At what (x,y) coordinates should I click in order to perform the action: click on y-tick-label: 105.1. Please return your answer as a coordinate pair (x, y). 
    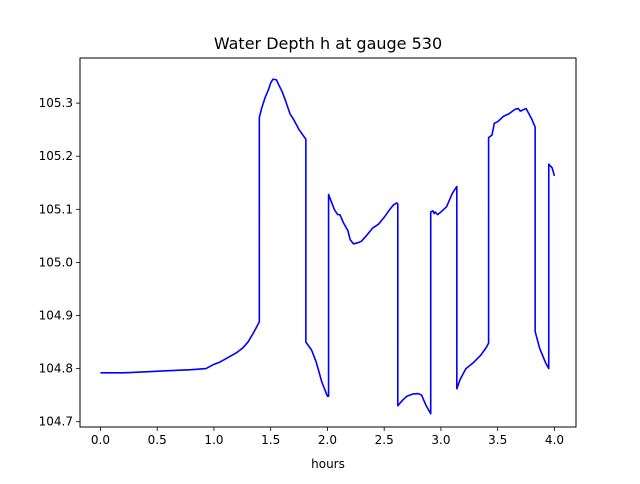
    Looking at the image, I should click on (56, 209).